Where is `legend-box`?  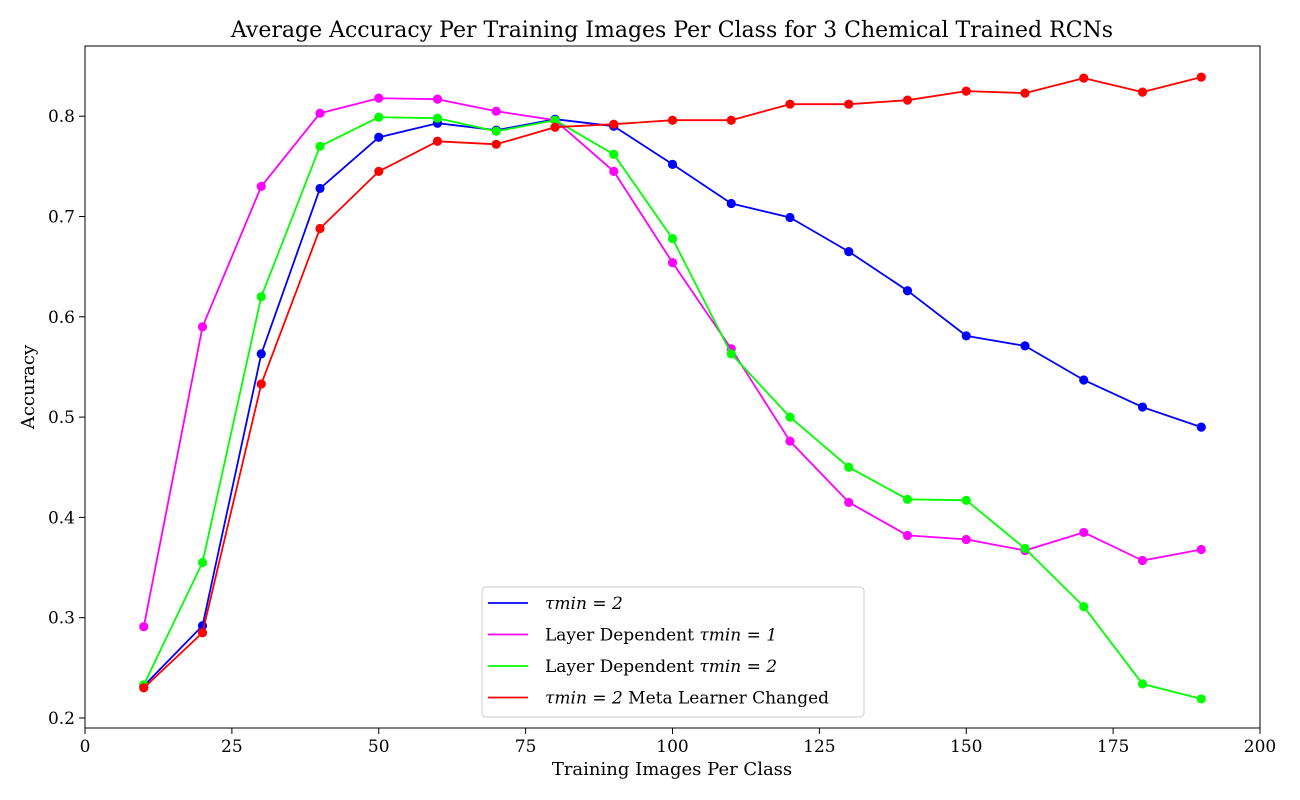
legend-box is located at coordinates (673, 652).